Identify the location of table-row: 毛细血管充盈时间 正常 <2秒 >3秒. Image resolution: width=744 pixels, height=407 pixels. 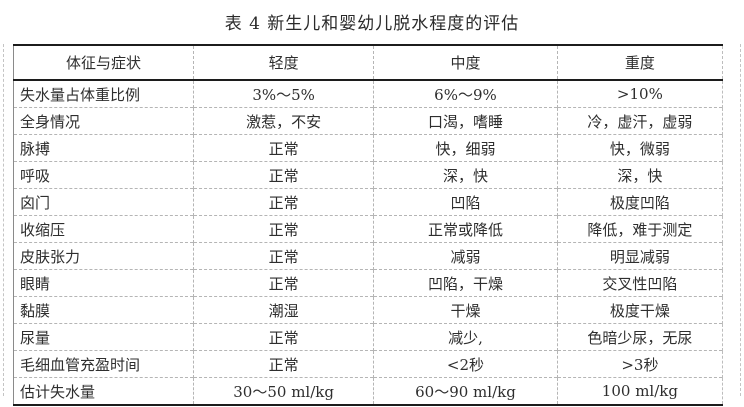
(368, 364).